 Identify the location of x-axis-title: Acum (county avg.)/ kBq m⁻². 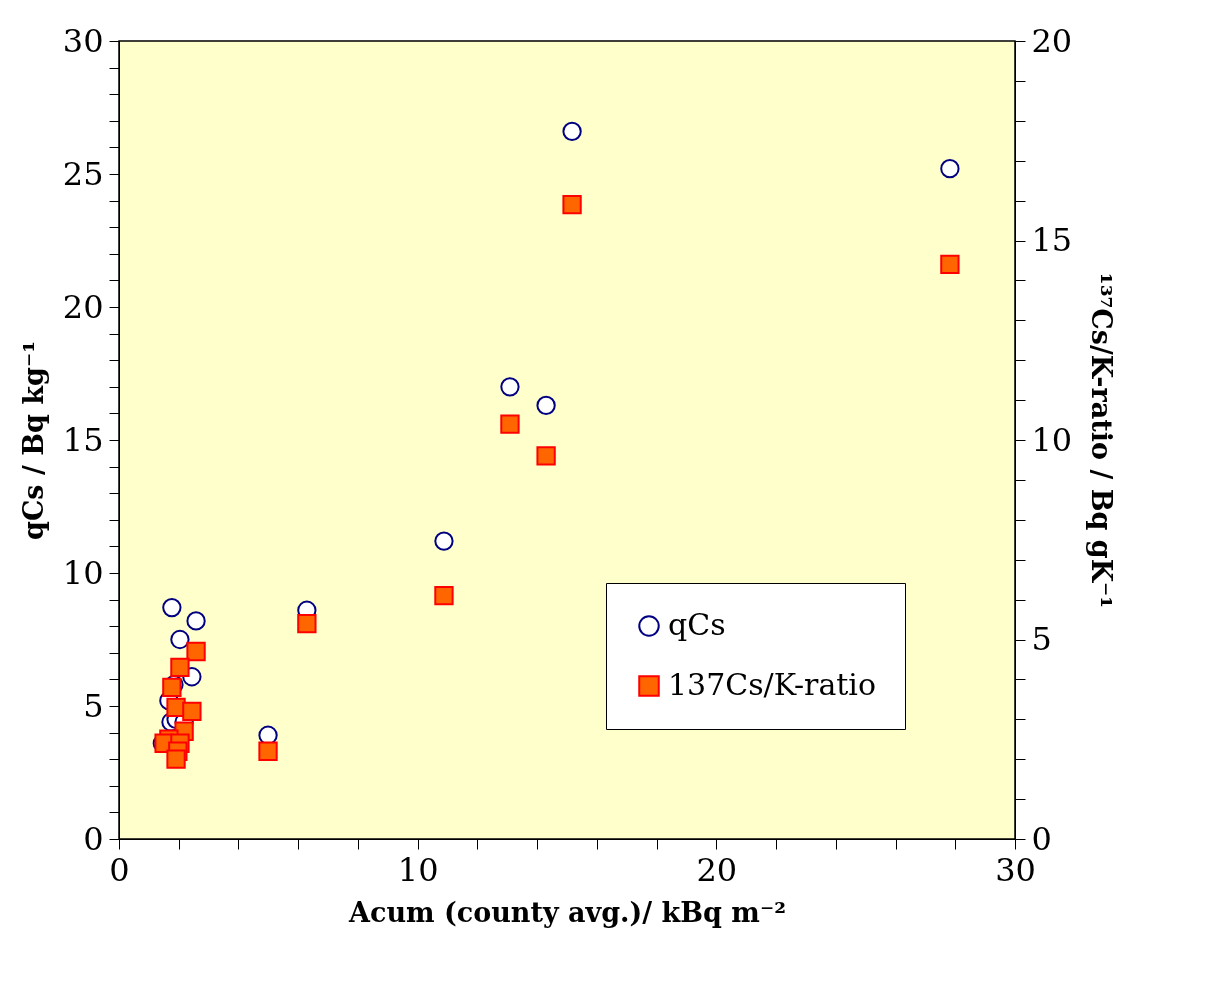
(567, 912).